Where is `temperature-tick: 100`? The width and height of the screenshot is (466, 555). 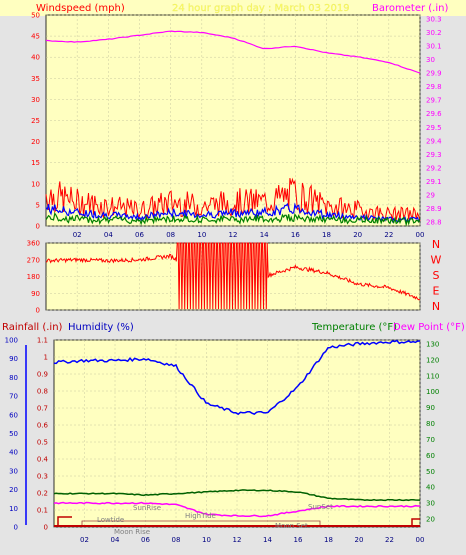 temperature-tick: 100 is located at coordinates (432, 392).